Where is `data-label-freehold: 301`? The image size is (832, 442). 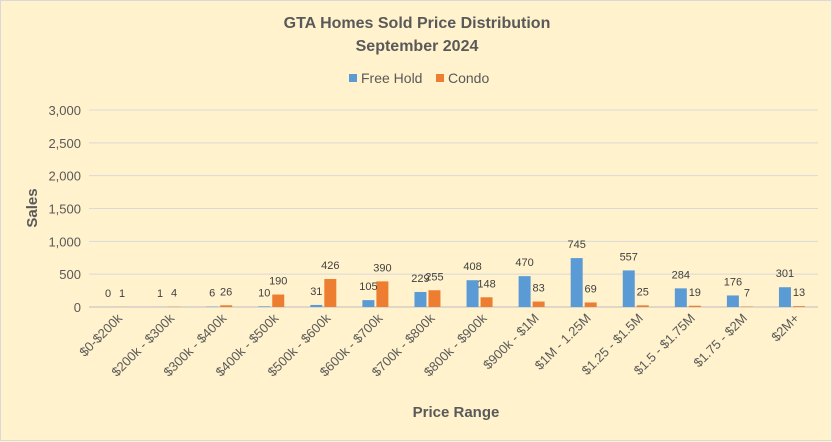 data-label-freehold: 301 is located at coordinates (785, 274).